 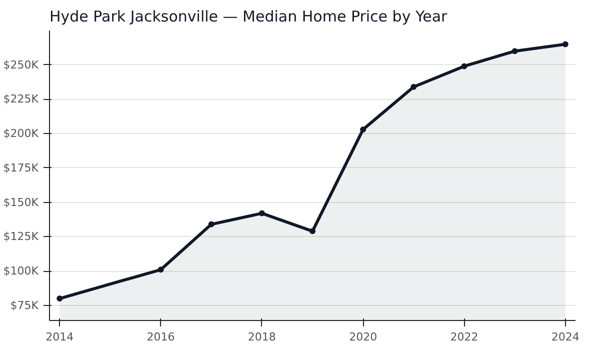 What do you see at coordinates (21, 65) in the screenshot?
I see `y-tick-label: $250K` at bounding box center [21, 65].